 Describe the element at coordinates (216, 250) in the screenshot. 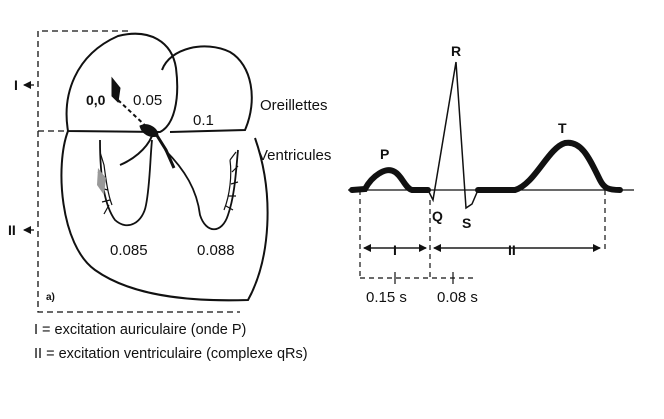

I see `right-ventricle-time: 0.088` at that location.